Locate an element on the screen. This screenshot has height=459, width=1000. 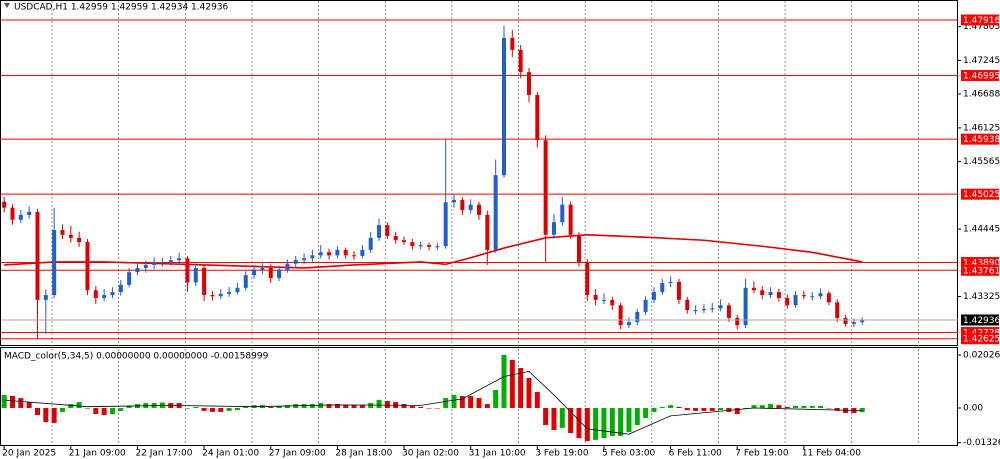
level-label: 1.45938 is located at coordinates (981, 140).